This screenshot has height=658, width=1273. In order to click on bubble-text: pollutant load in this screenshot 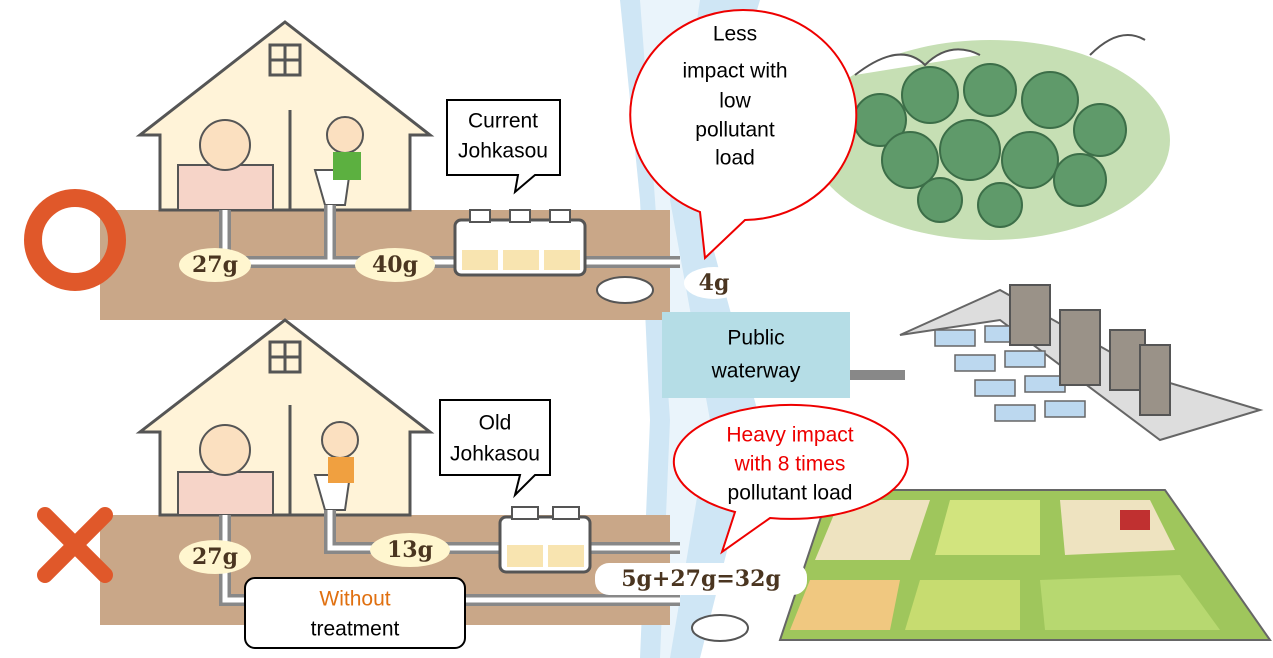, I will do `click(790, 493)`.